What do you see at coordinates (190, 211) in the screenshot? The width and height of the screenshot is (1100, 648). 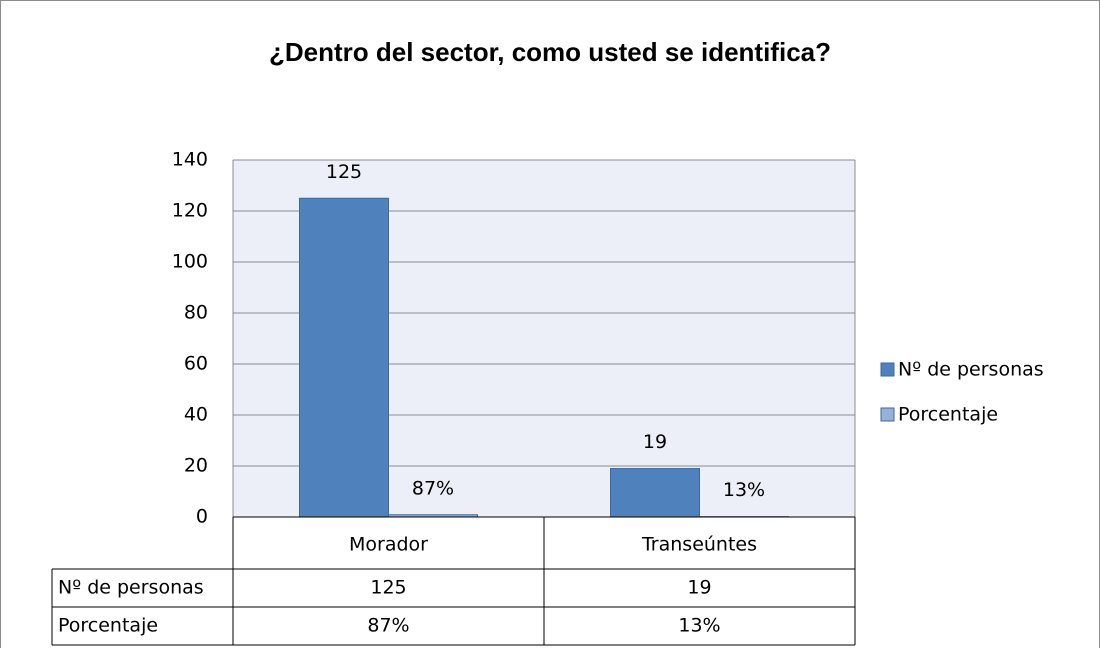 I see `y-tick-label: 120` at bounding box center [190, 211].